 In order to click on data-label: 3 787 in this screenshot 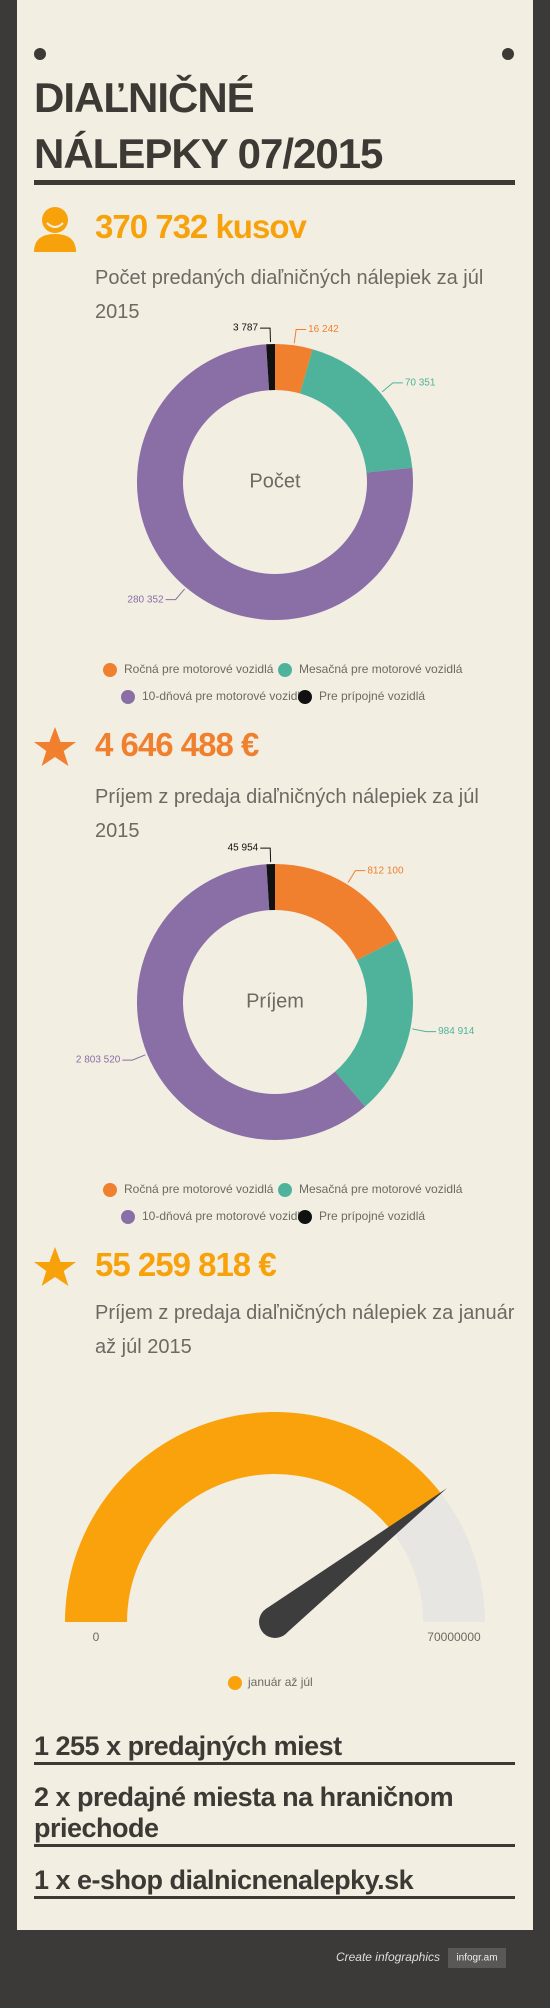, I will do `click(245, 328)`.